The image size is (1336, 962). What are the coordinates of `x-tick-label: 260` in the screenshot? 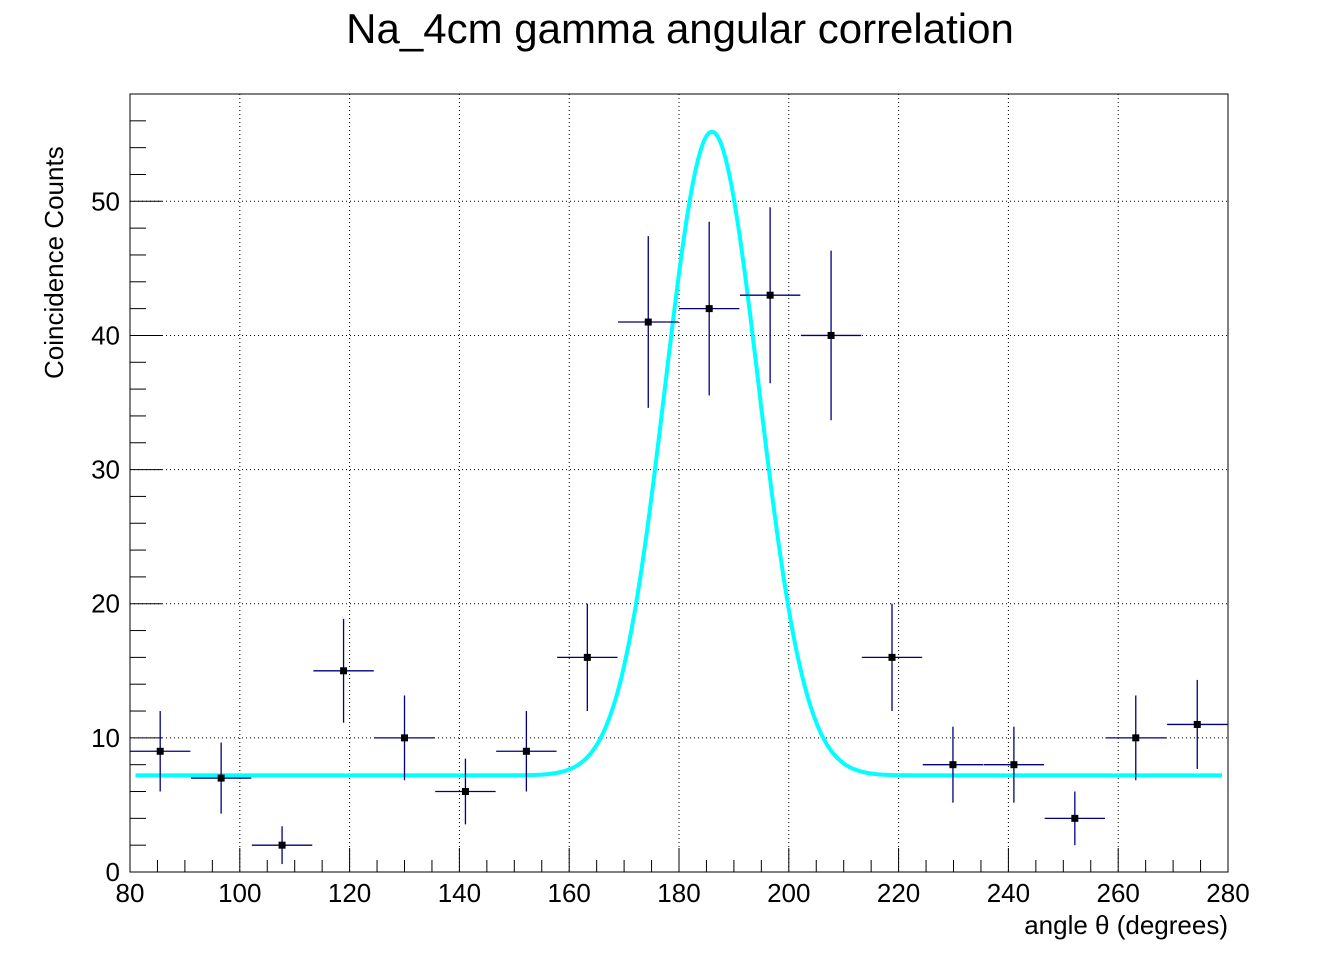 It's located at (1118, 893).